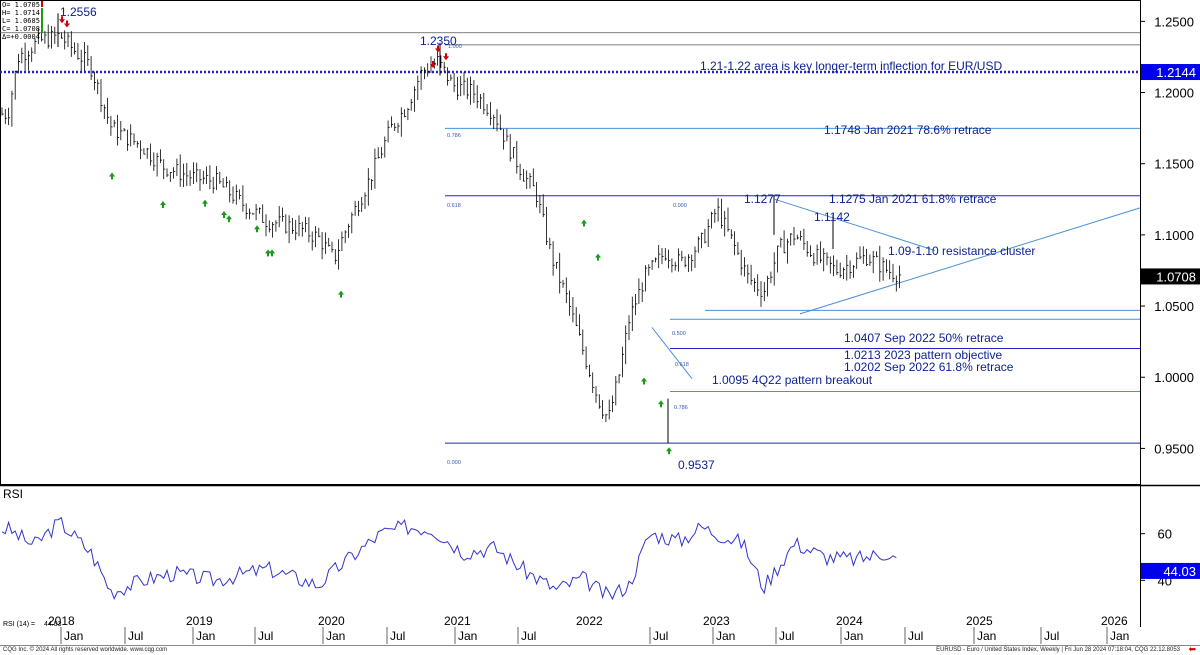 The height and width of the screenshot is (655, 1200). I want to click on fib-ratio-label: 1.000, so click(455, 47).